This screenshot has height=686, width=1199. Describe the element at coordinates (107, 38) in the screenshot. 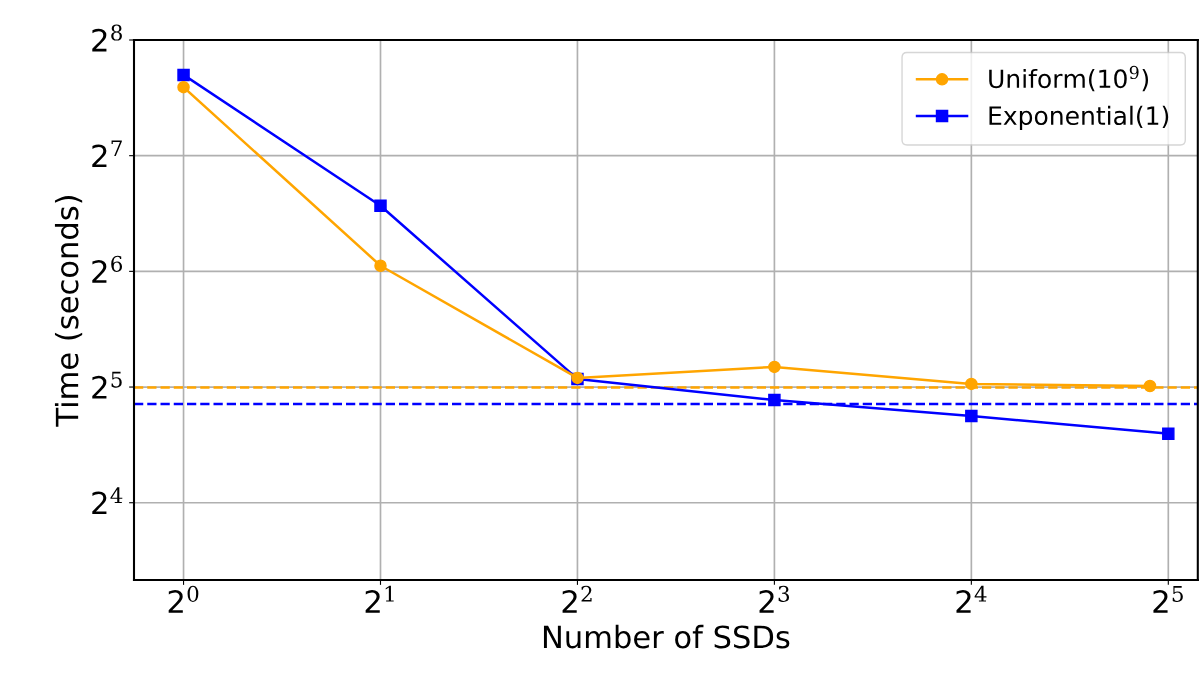

I see `y-tick-label: 2$^{8}$` at that location.